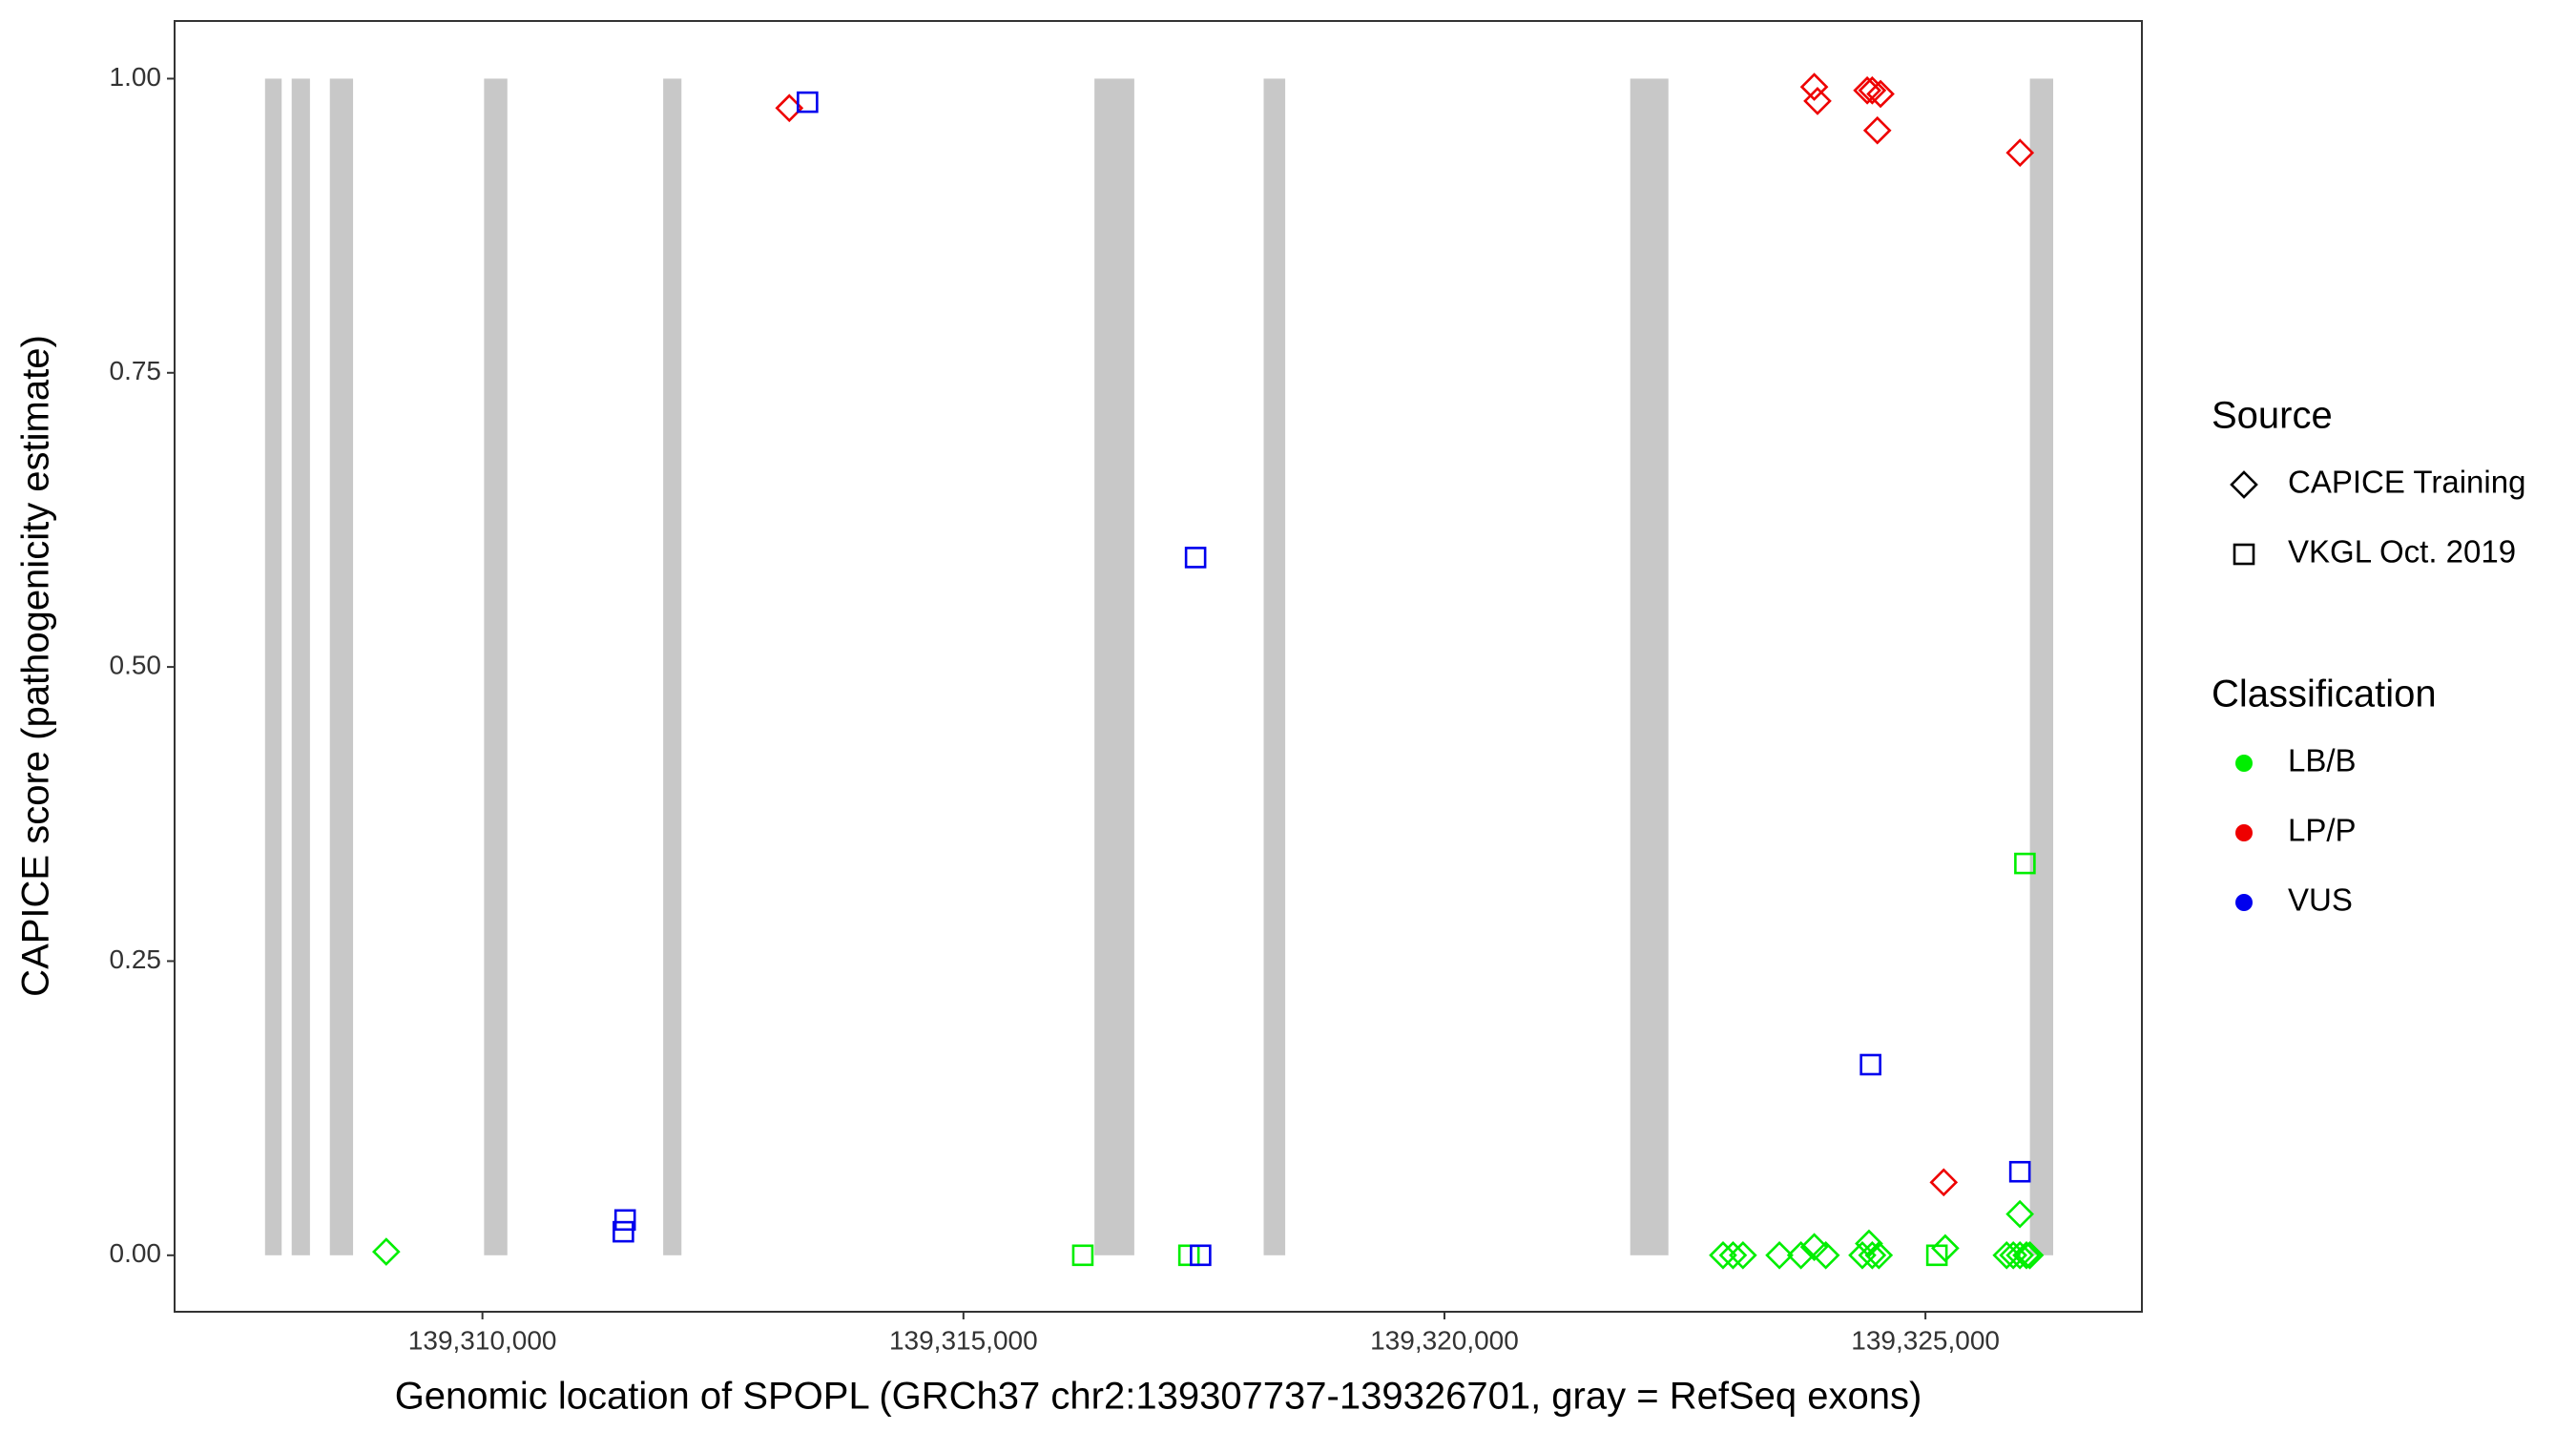 The image size is (2576, 1431). Describe the element at coordinates (2324, 695) in the screenshot. I see `legend-title: Classification` at that location.